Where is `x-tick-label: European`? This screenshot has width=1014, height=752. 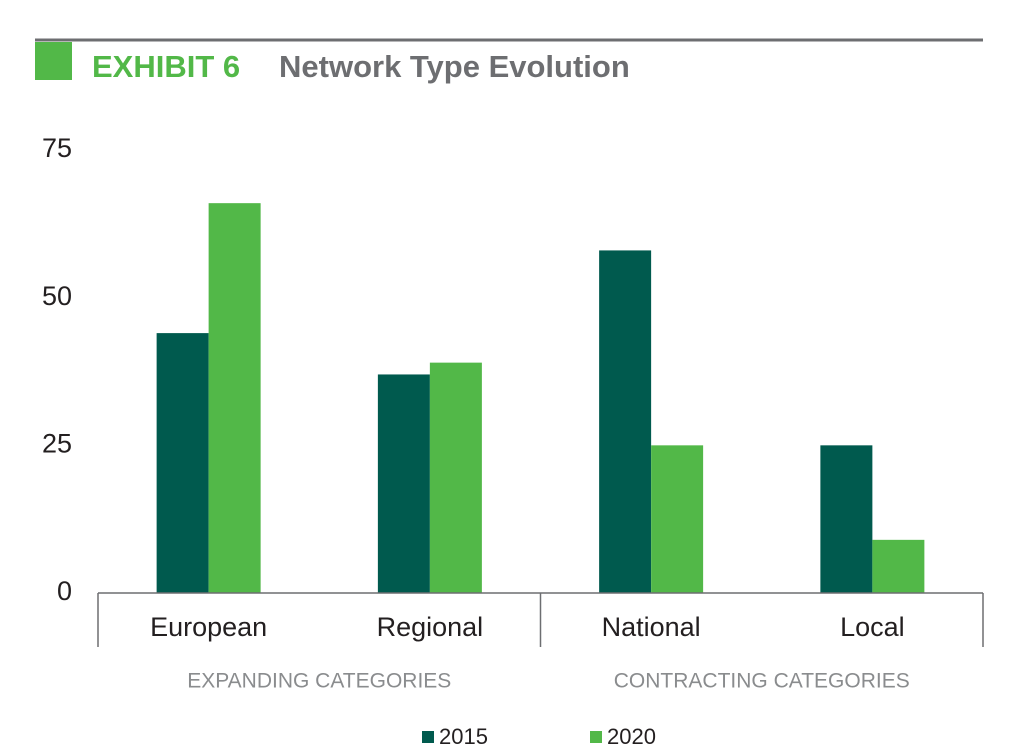 x-tick-label: European is located at coordinates (208, 627).